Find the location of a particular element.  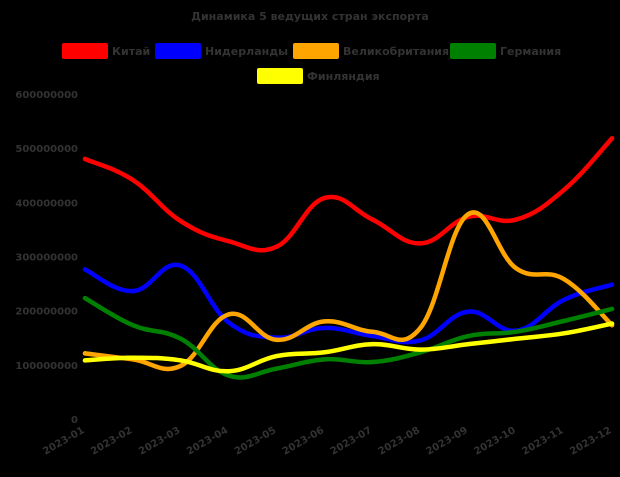

x-tick-label: 2023-03 is located at coordinates (159, 441).